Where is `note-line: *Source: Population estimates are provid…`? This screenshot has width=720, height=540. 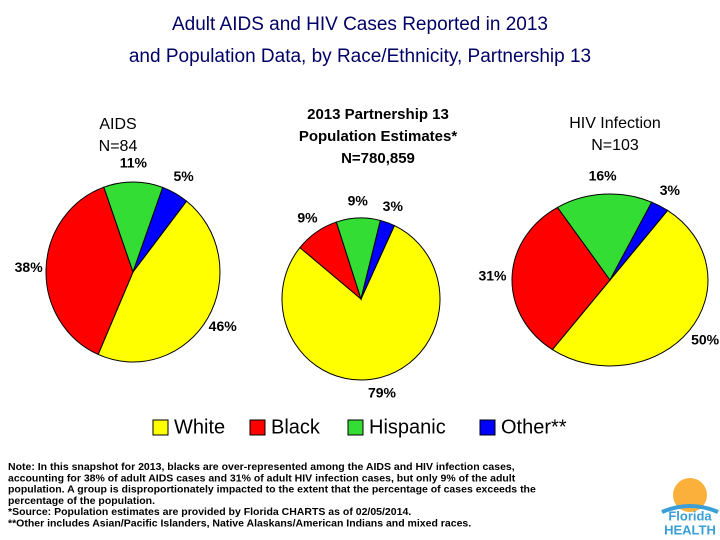 note-line: *Source: Population estimates are provid… is located at coordinates (209, 512).